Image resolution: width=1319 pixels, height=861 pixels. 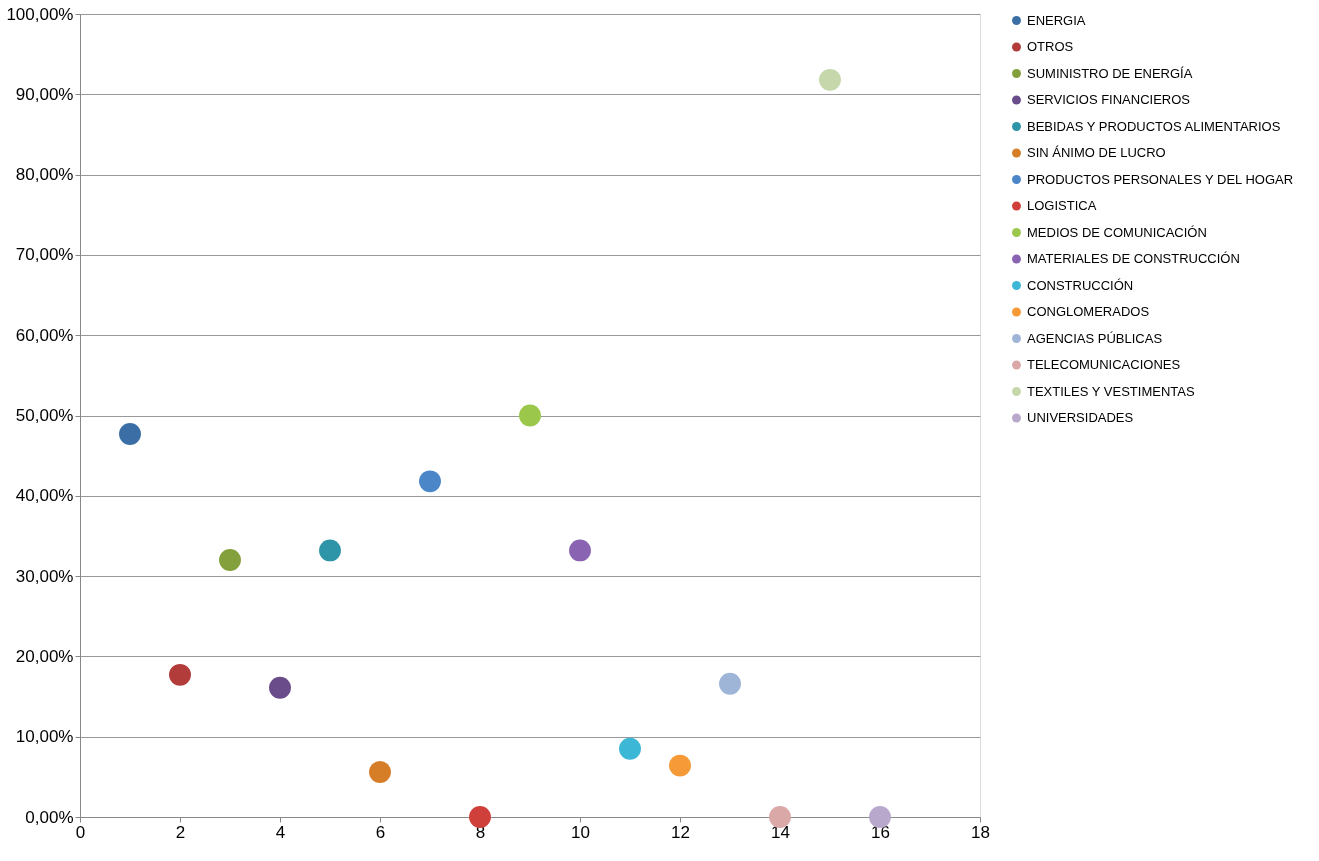 What do you see at coordinates (44, 335) in the screenshot?
I see `y-tick-label: 60,00%` at bounding box center [44, 335].